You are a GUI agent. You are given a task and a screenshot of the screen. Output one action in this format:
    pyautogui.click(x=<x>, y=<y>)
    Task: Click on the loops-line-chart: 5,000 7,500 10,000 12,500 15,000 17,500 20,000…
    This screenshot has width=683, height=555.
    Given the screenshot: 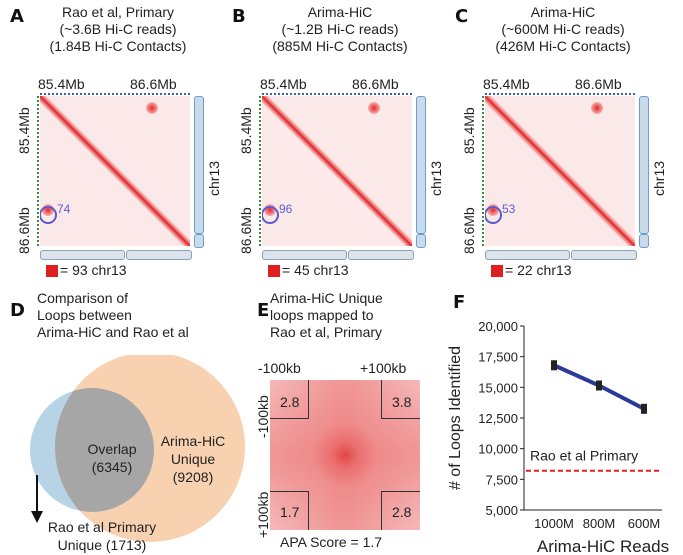 What is the action you would take?
    pyautogui.click(x=558, y=436)
    